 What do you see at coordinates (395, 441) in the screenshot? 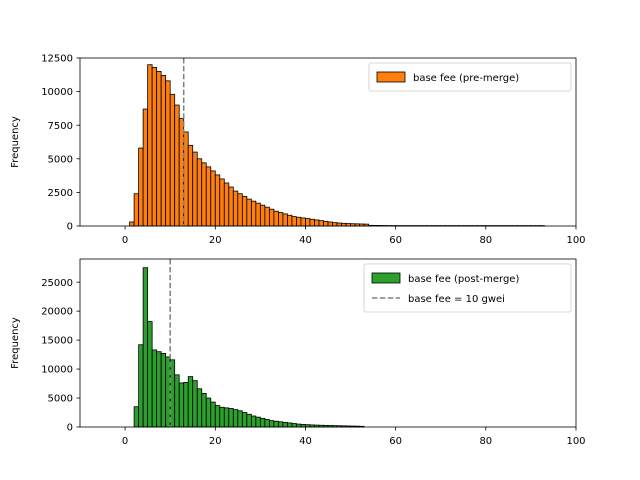
I see `x-tick-label: 60` at bounding box center [395, 441].